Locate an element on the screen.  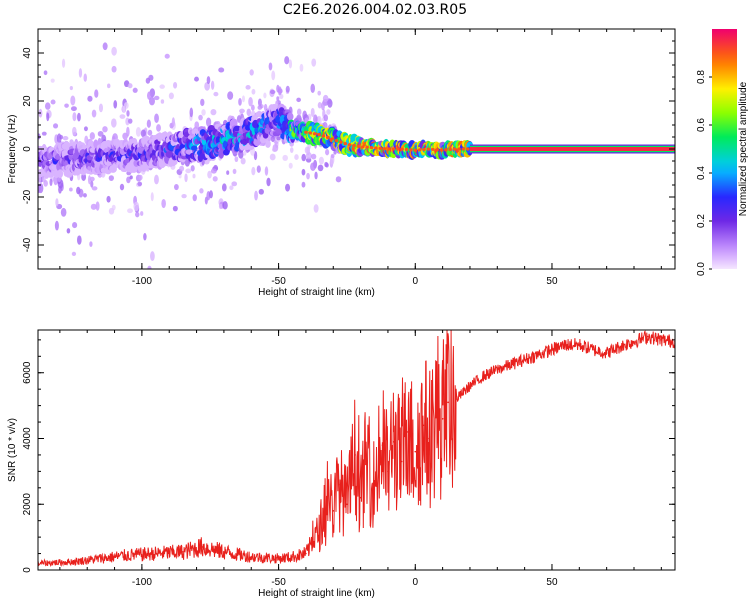
snr-x-axis-label: Height of straight line (km) is located at coordinates (316, 593).